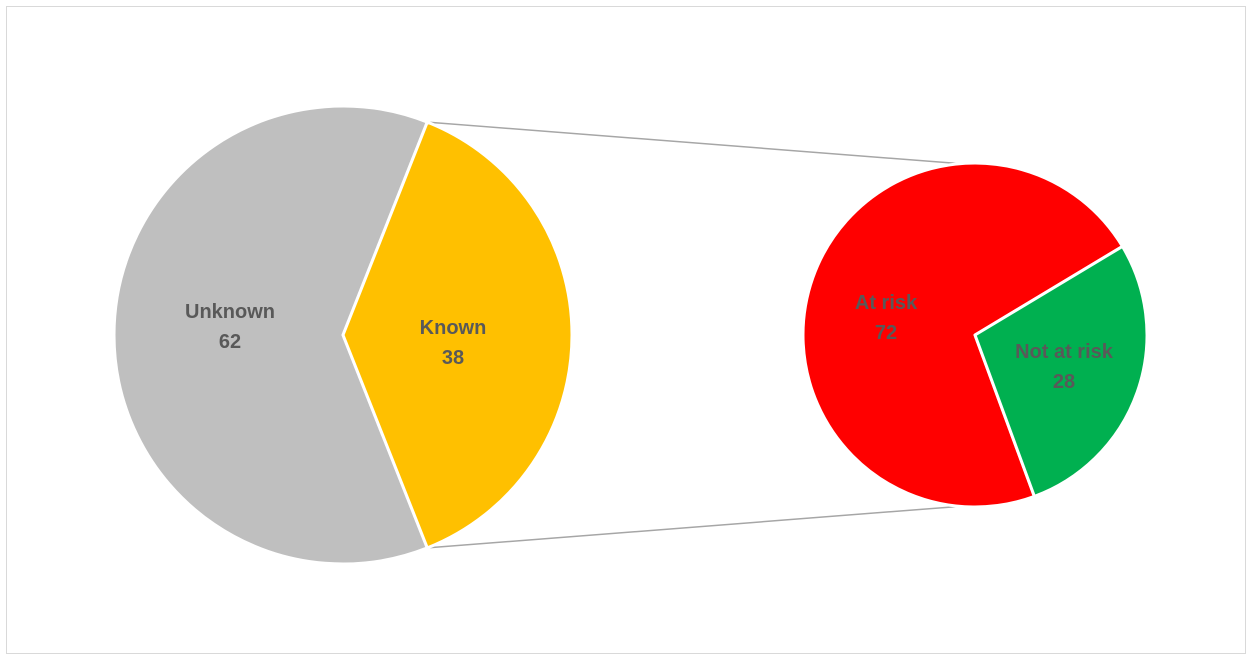  I want to click on connector-line-top, so click(694, 143).